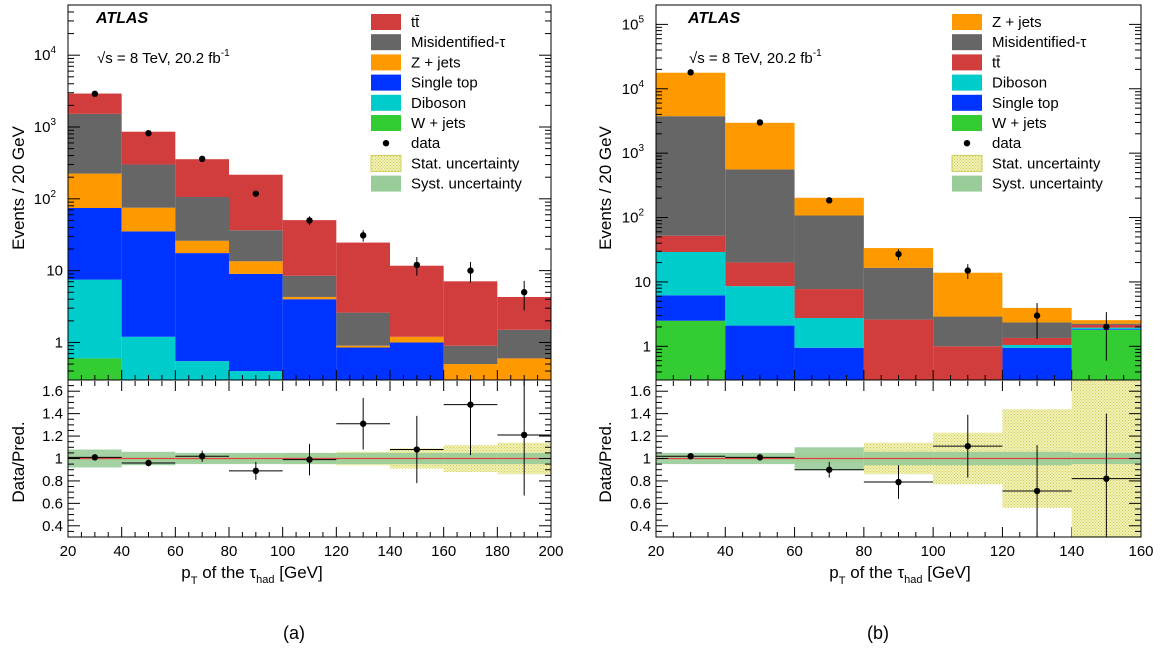 Image resolution: width=1163 pixels, height=651 pixels. I want to click on y-tick-label-b-4: 10⁴, so click(633, 88).